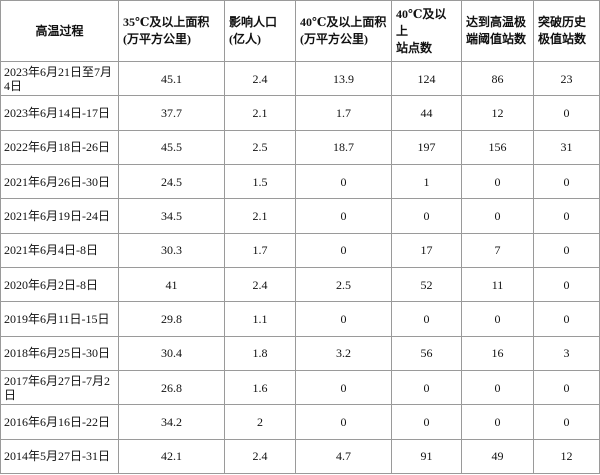 The image size is (600, 475). Describe the element at coordinates (497, 456) in the screenshot. I see `table-cell: 49` at that location.